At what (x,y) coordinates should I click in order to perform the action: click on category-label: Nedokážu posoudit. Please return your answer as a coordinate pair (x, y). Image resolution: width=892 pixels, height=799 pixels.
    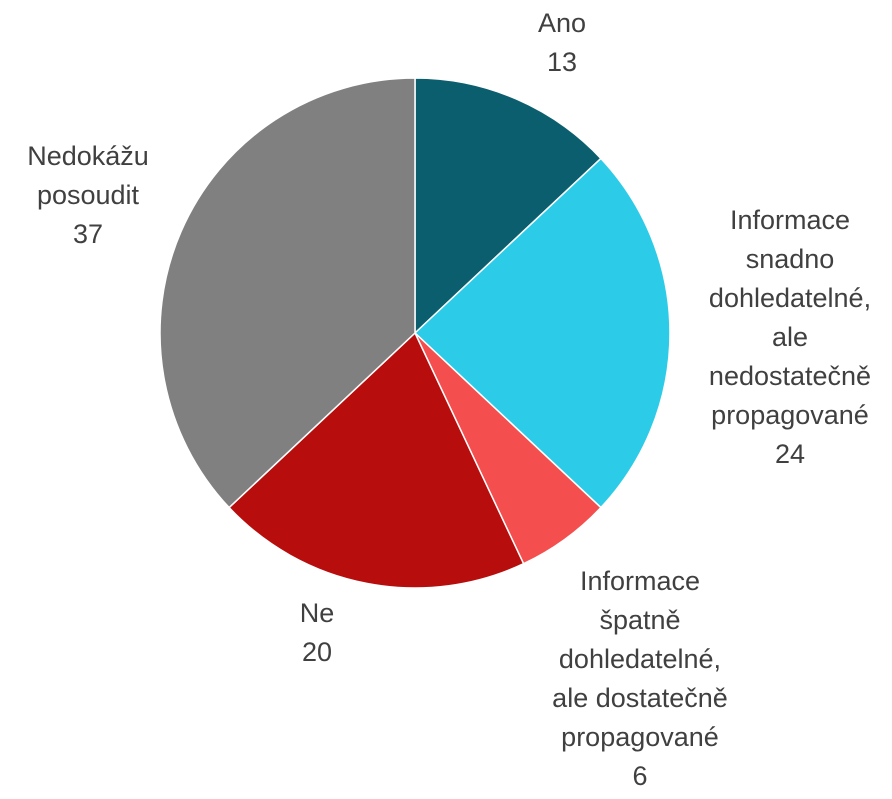
    Looking at the image, I should click on (88, 175).